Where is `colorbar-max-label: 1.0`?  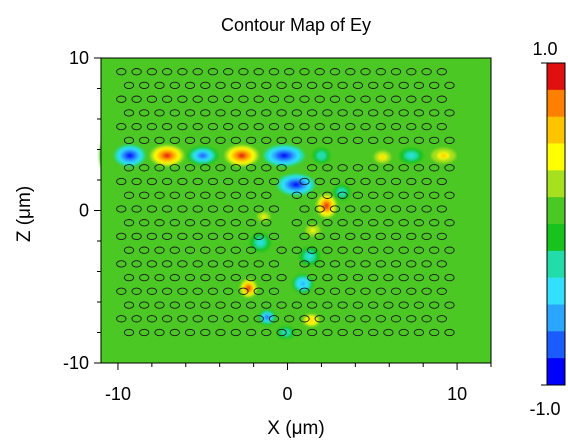 colorbar-max-label: 1.0 is located at coordinates (544, 49).